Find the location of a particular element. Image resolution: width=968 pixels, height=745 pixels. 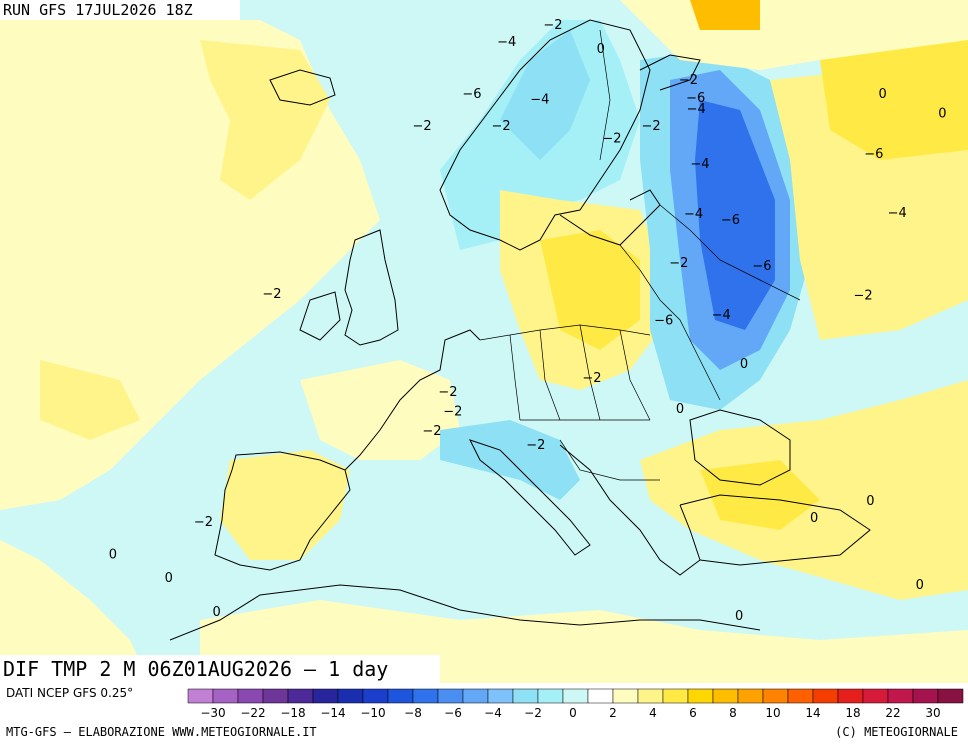

copyright: (C) METEOGIORNALE is located at coordinates (896, 732).